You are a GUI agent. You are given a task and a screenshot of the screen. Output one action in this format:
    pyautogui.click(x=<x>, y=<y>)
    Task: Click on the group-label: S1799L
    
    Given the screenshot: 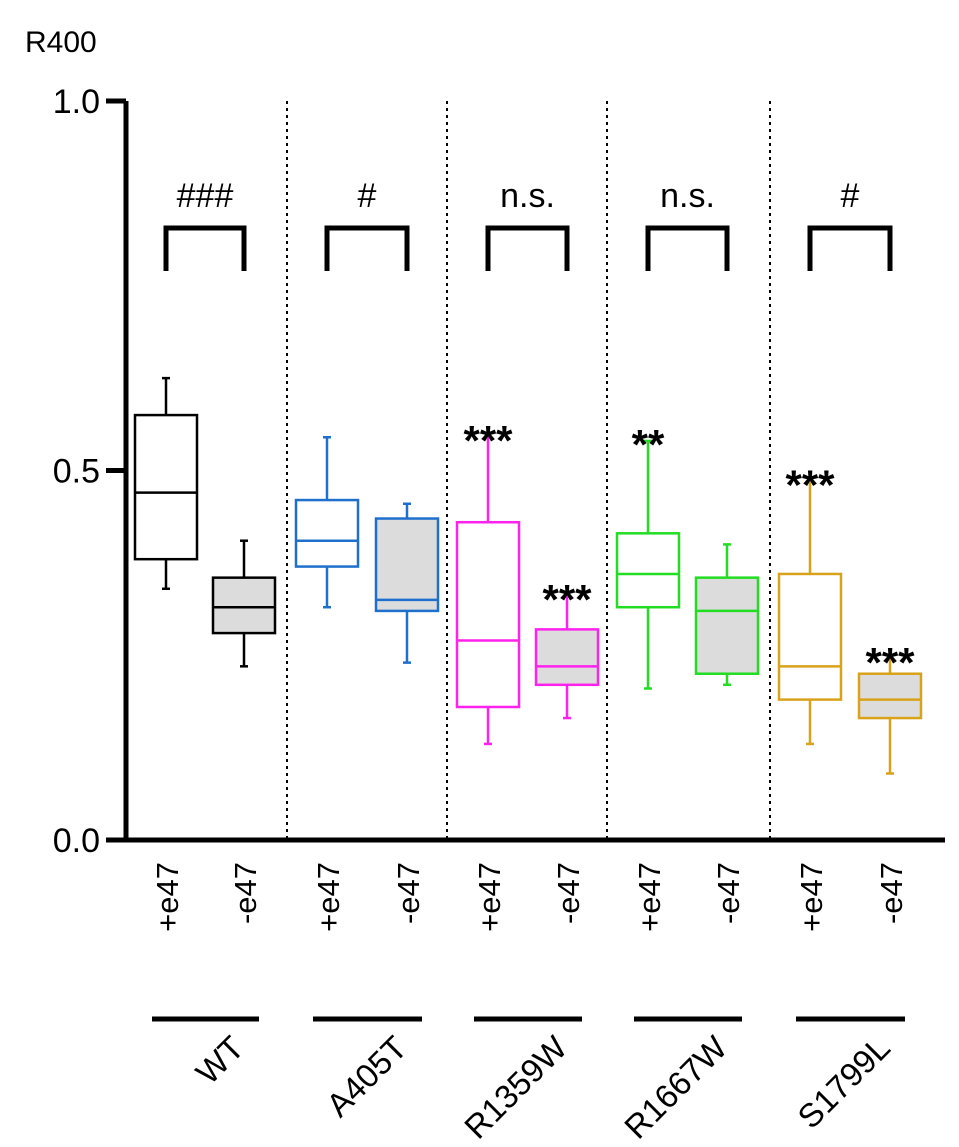 What is the action you would take?
    pyautogui.click(x=843, y=1082)
    